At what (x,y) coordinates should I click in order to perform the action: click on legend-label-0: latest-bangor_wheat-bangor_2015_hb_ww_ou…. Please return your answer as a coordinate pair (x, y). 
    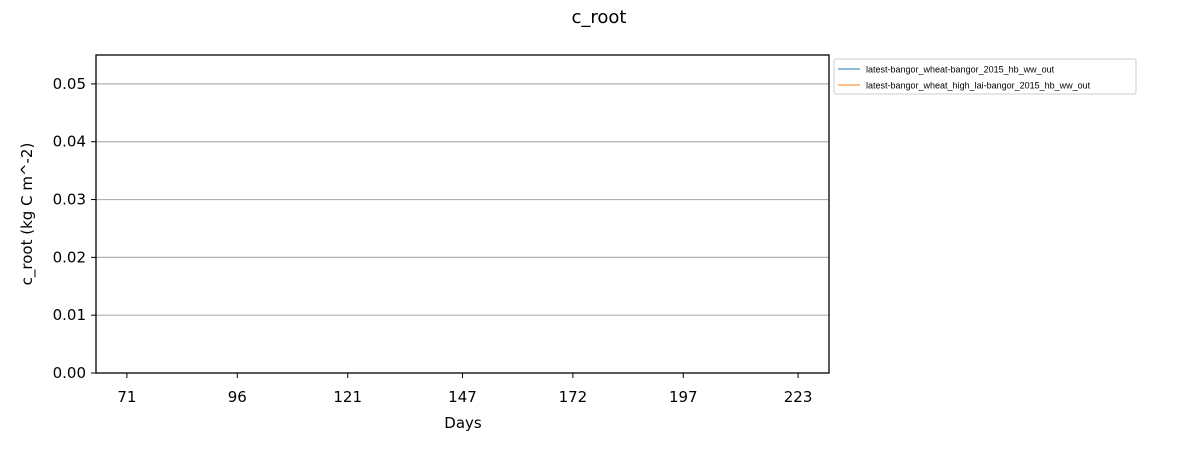
    Looking at the image, I should click on (960, 70).